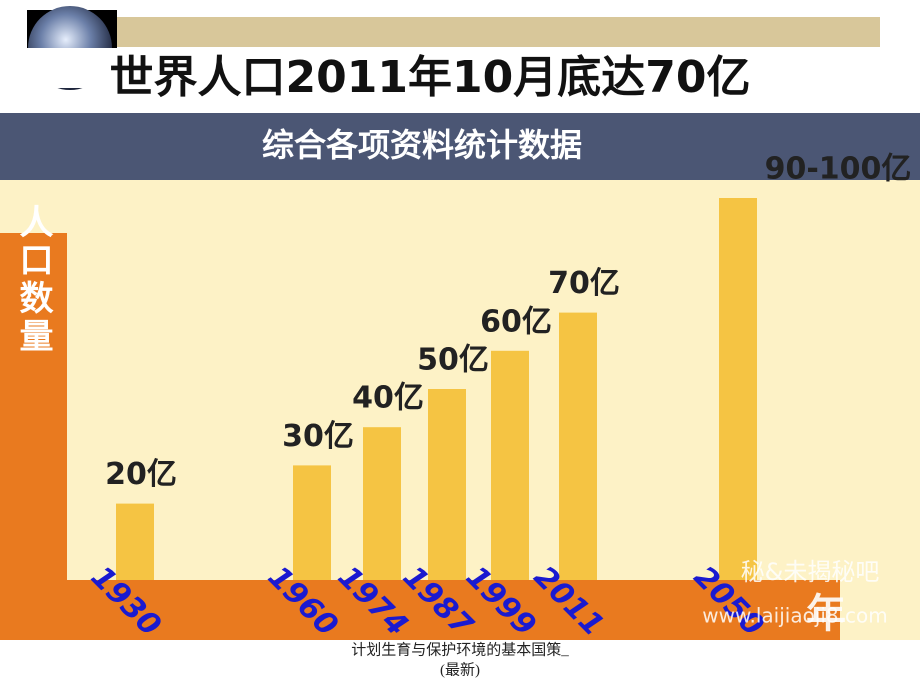 This screenshot has height=690, width=920. Describe the element at coordinates (584, 283) in the screenshot. I see `value-label: 70亿` at that location.